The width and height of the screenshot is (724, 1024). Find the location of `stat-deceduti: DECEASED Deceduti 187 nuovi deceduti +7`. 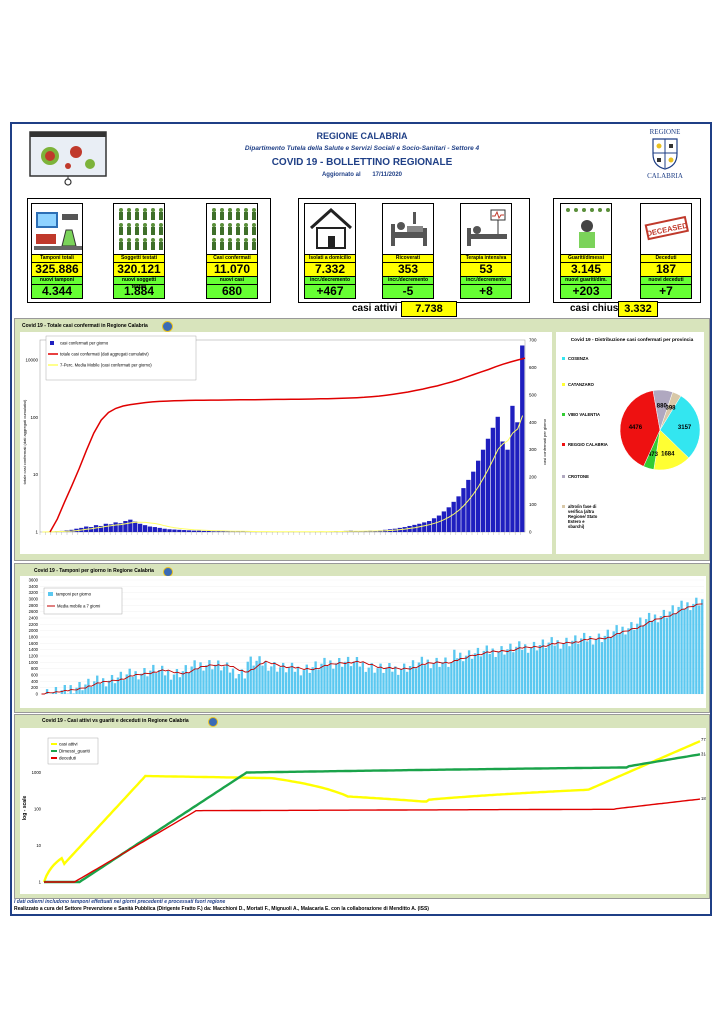

stat-deceduti: DECEASED Deceduti 187 nuovi deceduti +7 is located at coordinates (666, 251).